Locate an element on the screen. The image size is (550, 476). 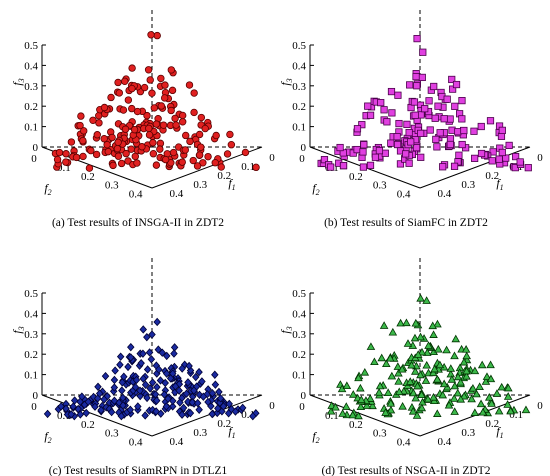
f1-axis-line is located at coordinates (207, 415).